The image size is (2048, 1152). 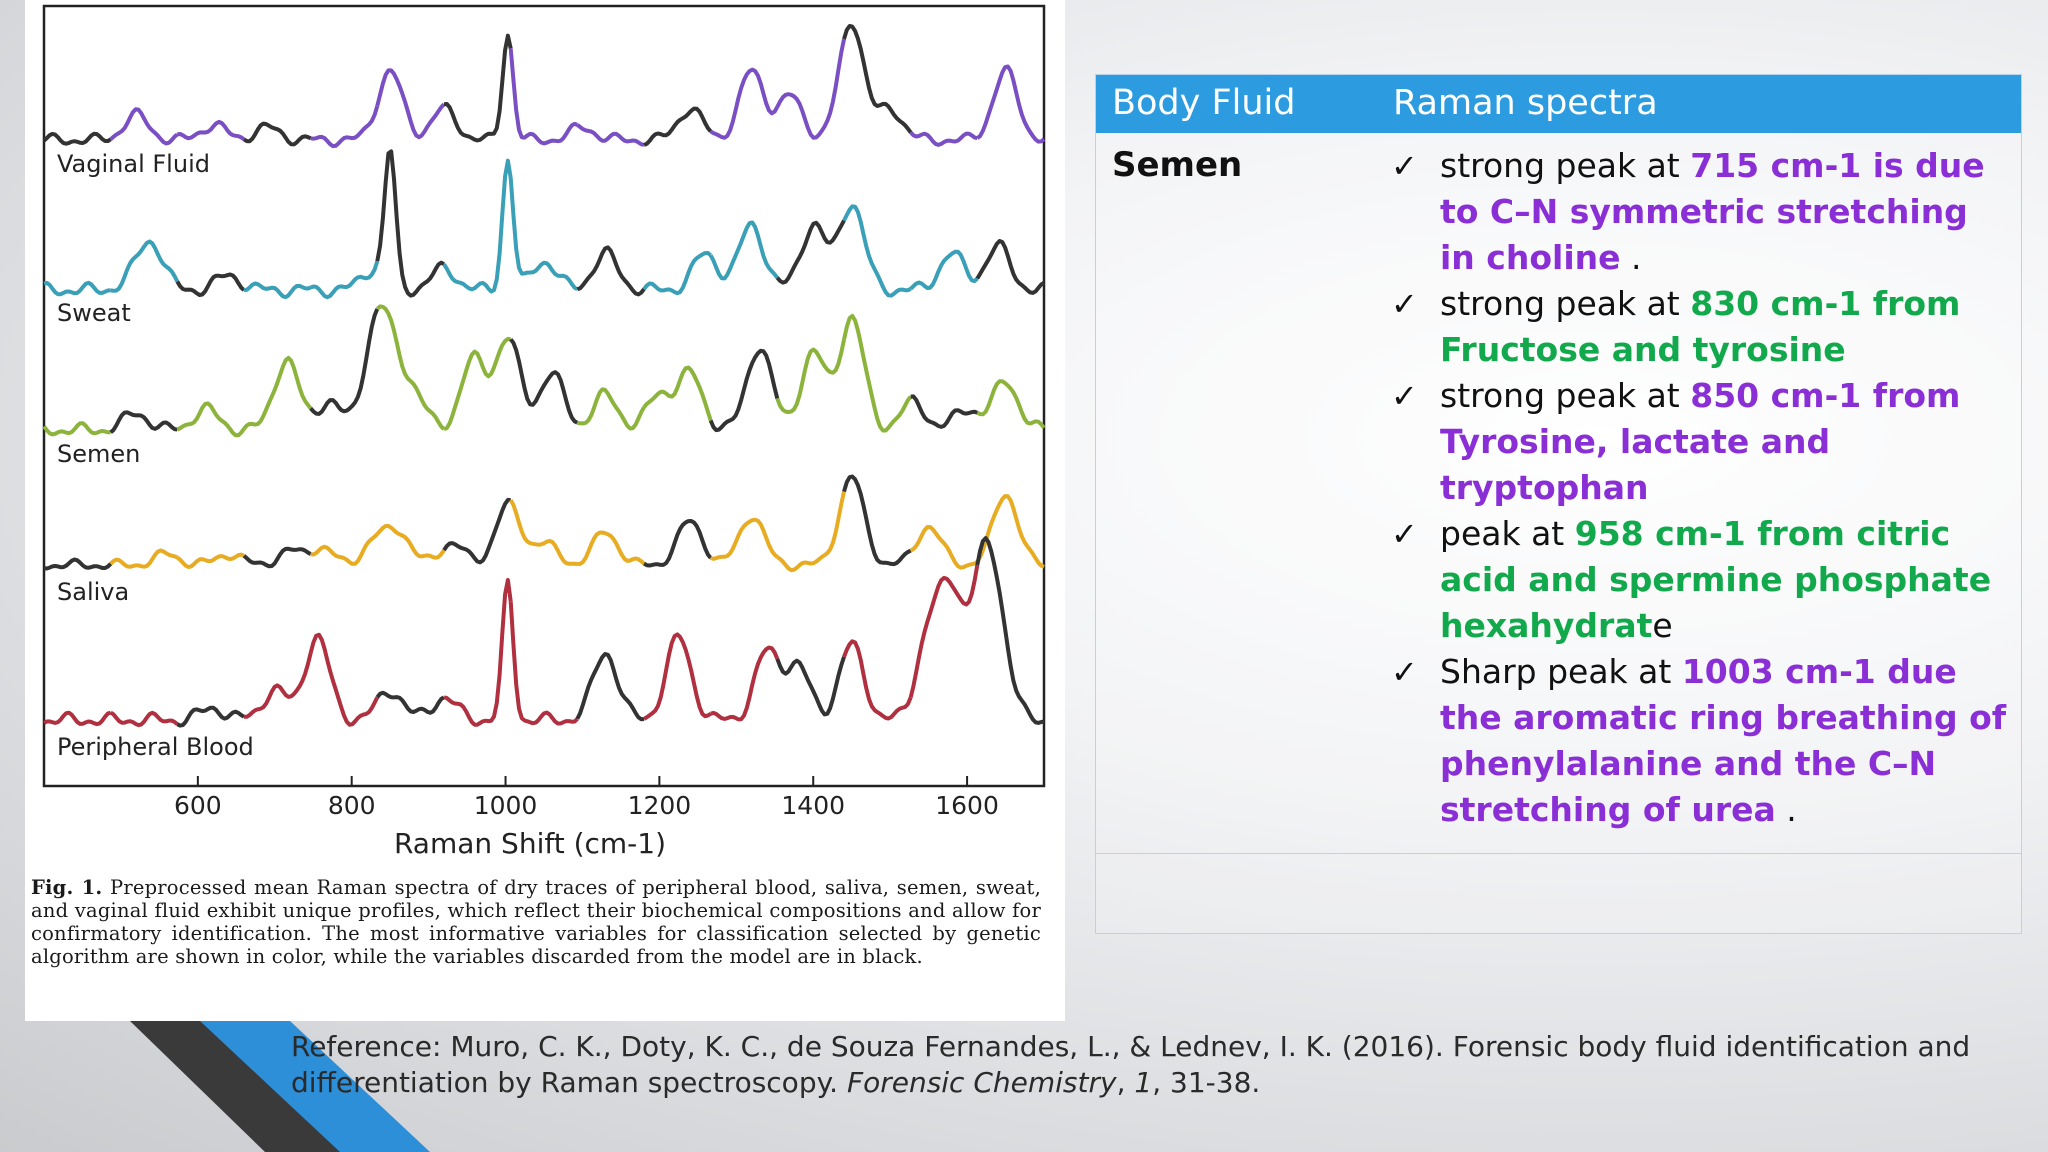 I want to click on series-label: Saliva, so click(x=93, y=592).